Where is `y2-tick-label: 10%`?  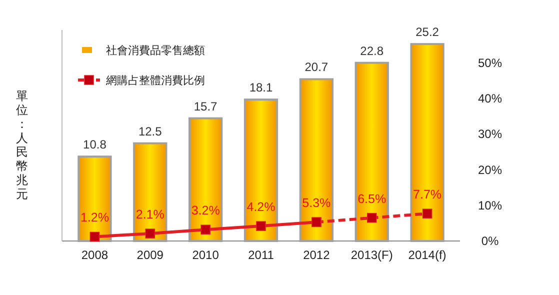
y2-tick-label: 10% is located at coordinates (490, 205).